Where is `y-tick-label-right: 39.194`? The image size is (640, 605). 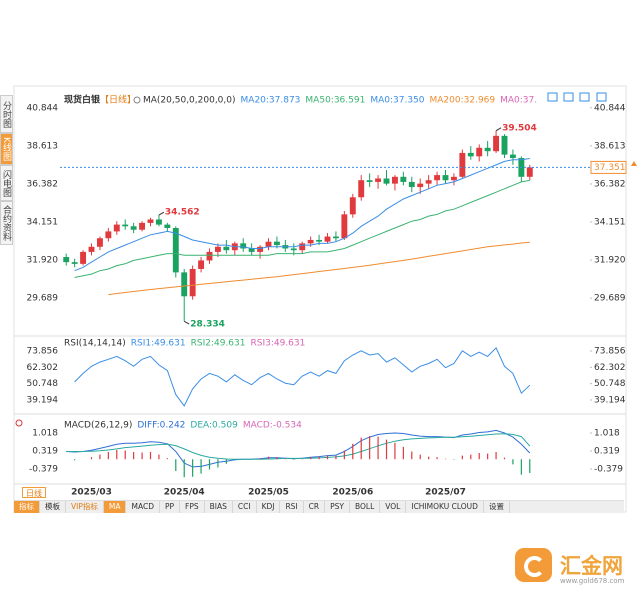 y-tick-label-right: 39.194 is located at coordinates (610, 400).